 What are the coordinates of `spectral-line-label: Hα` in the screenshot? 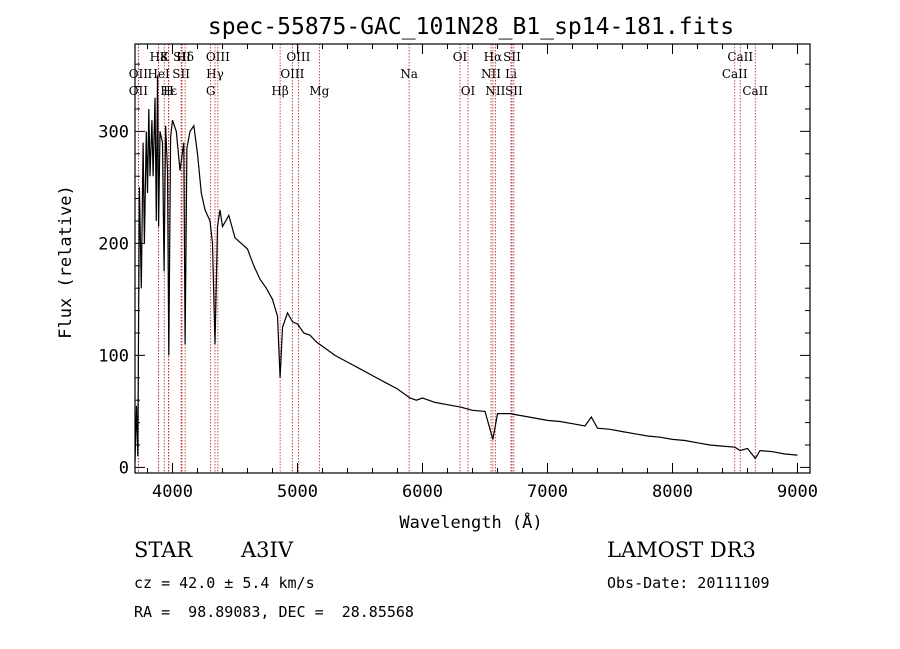 It's located at (493, 57).